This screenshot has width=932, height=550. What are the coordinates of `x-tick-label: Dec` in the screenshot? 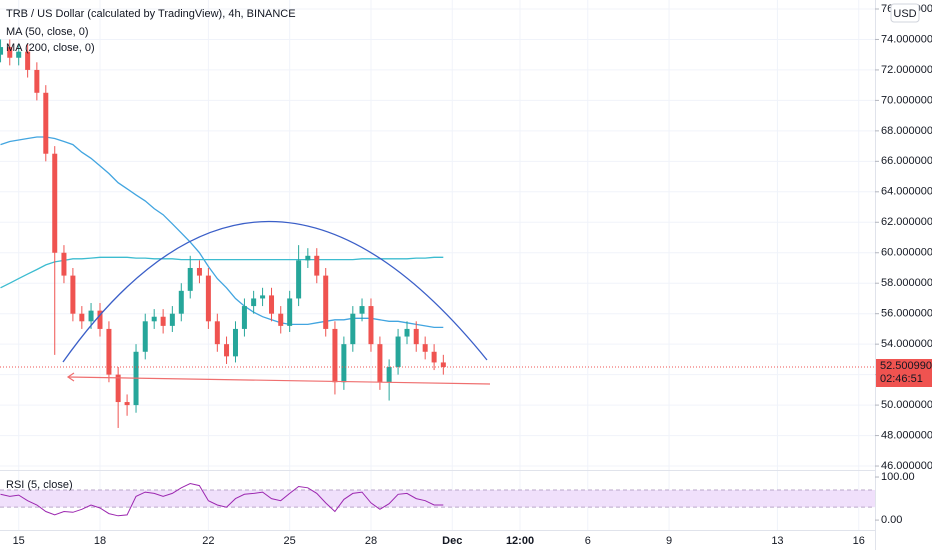 It's located at (452, 541).